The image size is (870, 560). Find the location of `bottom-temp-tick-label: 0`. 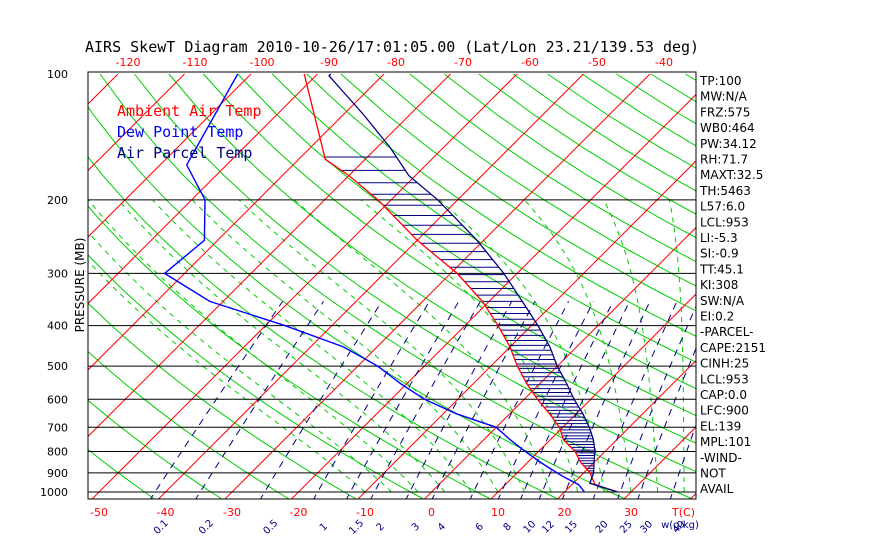

bottom-temp-tick-label: 0 is located at coordinates (431, 512).